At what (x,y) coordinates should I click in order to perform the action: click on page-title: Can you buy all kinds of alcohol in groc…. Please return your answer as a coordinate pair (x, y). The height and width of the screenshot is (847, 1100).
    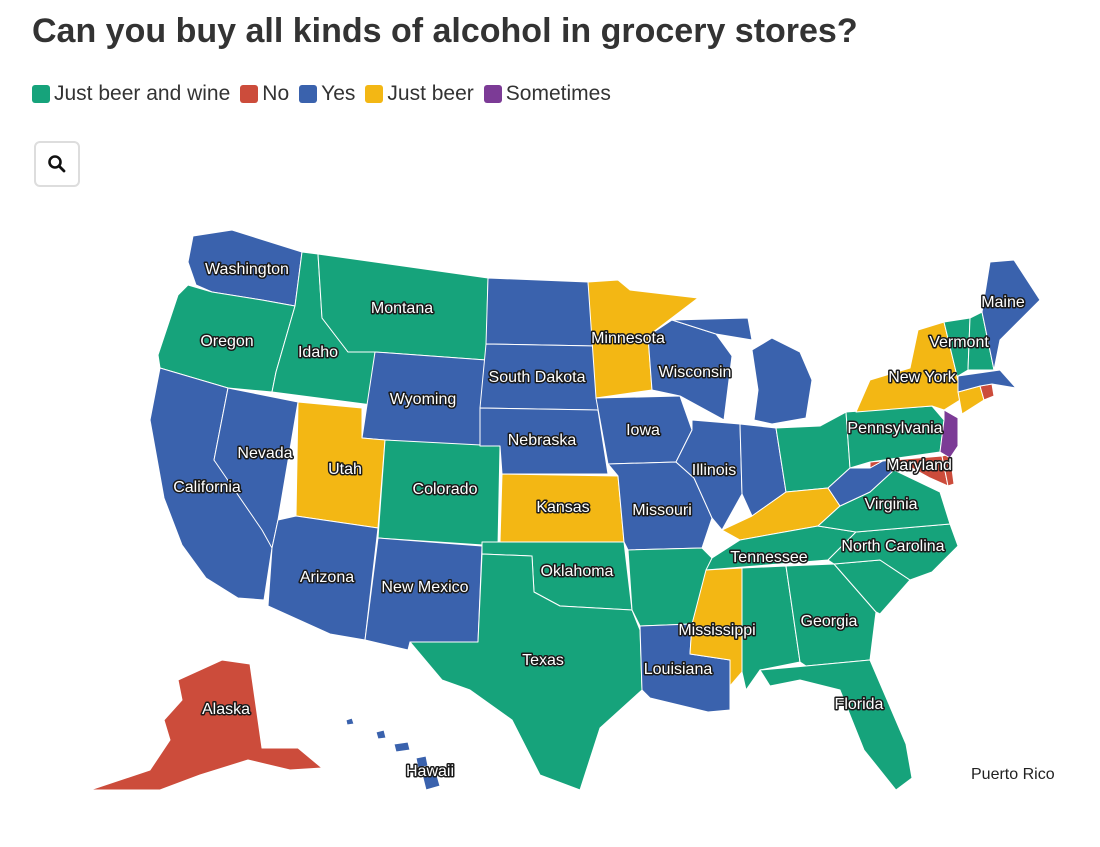
    Looking at the image, I should click on (445, 31).